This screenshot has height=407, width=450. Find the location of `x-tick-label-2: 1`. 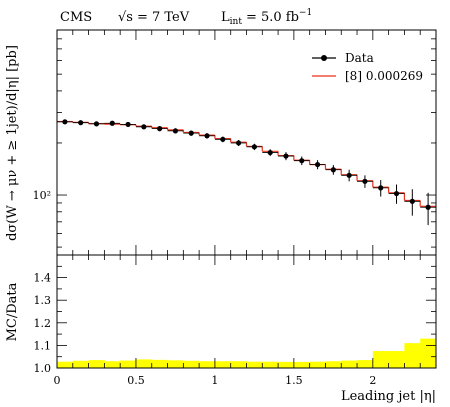

x-tick-label-2: 1 is located at coordinates (214, 380).